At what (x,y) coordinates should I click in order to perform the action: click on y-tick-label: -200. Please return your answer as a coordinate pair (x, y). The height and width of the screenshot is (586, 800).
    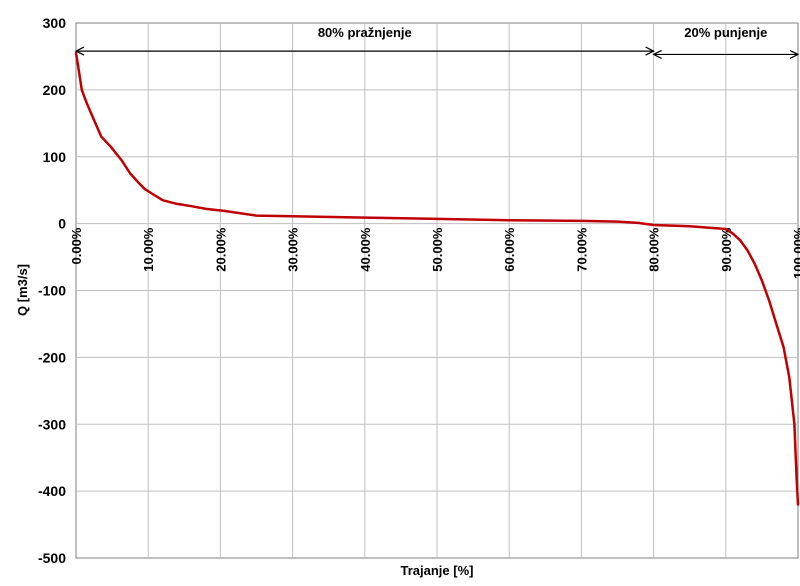
    Looking at the image, I should click on (52, 357).